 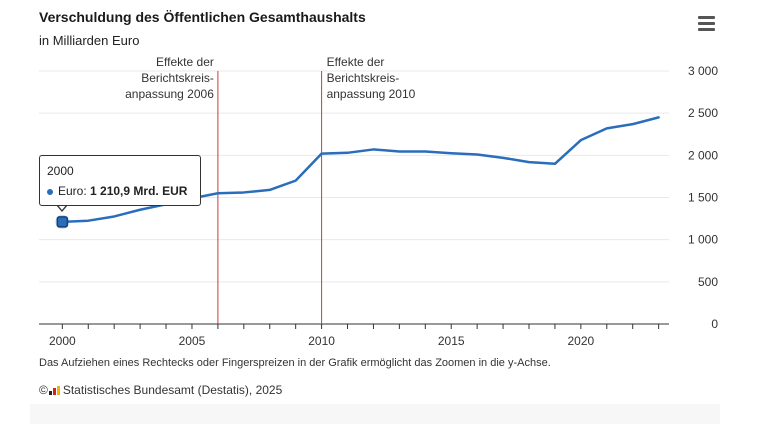 What do you see at coordinates (50, 191) in the screenshot?
I see `series-dot-icon` at bounding box center [50, 191].